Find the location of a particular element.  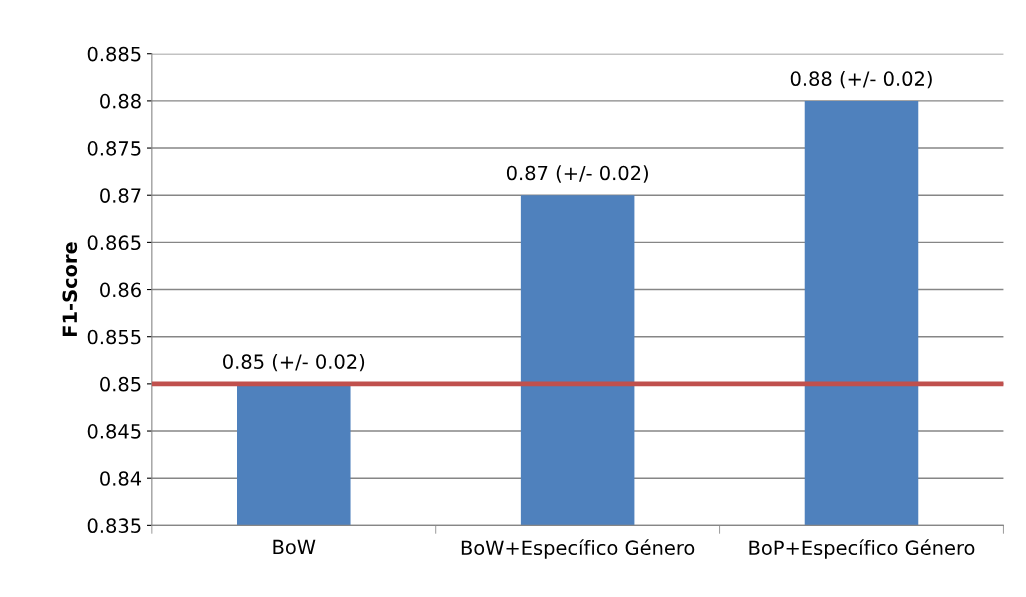

y-tick-label: 0.87 is located at coordinates (120, 195).